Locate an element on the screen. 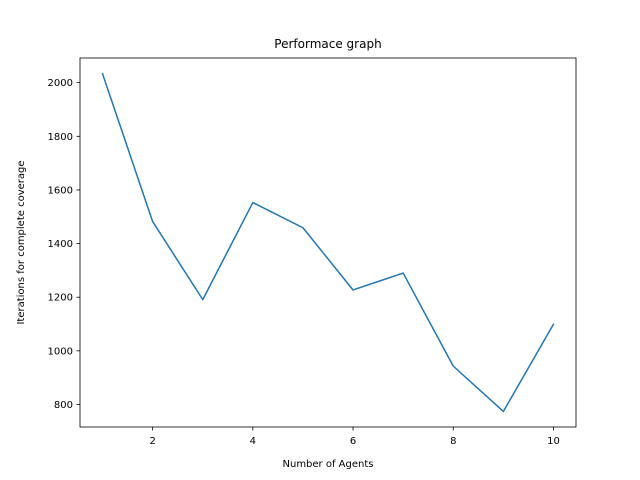 The height and width of the screenshot is (480, 640). y-axis-ticks: 800 1000 1200 1400 1600 1800 2000 is located at coordinates (64, 244).